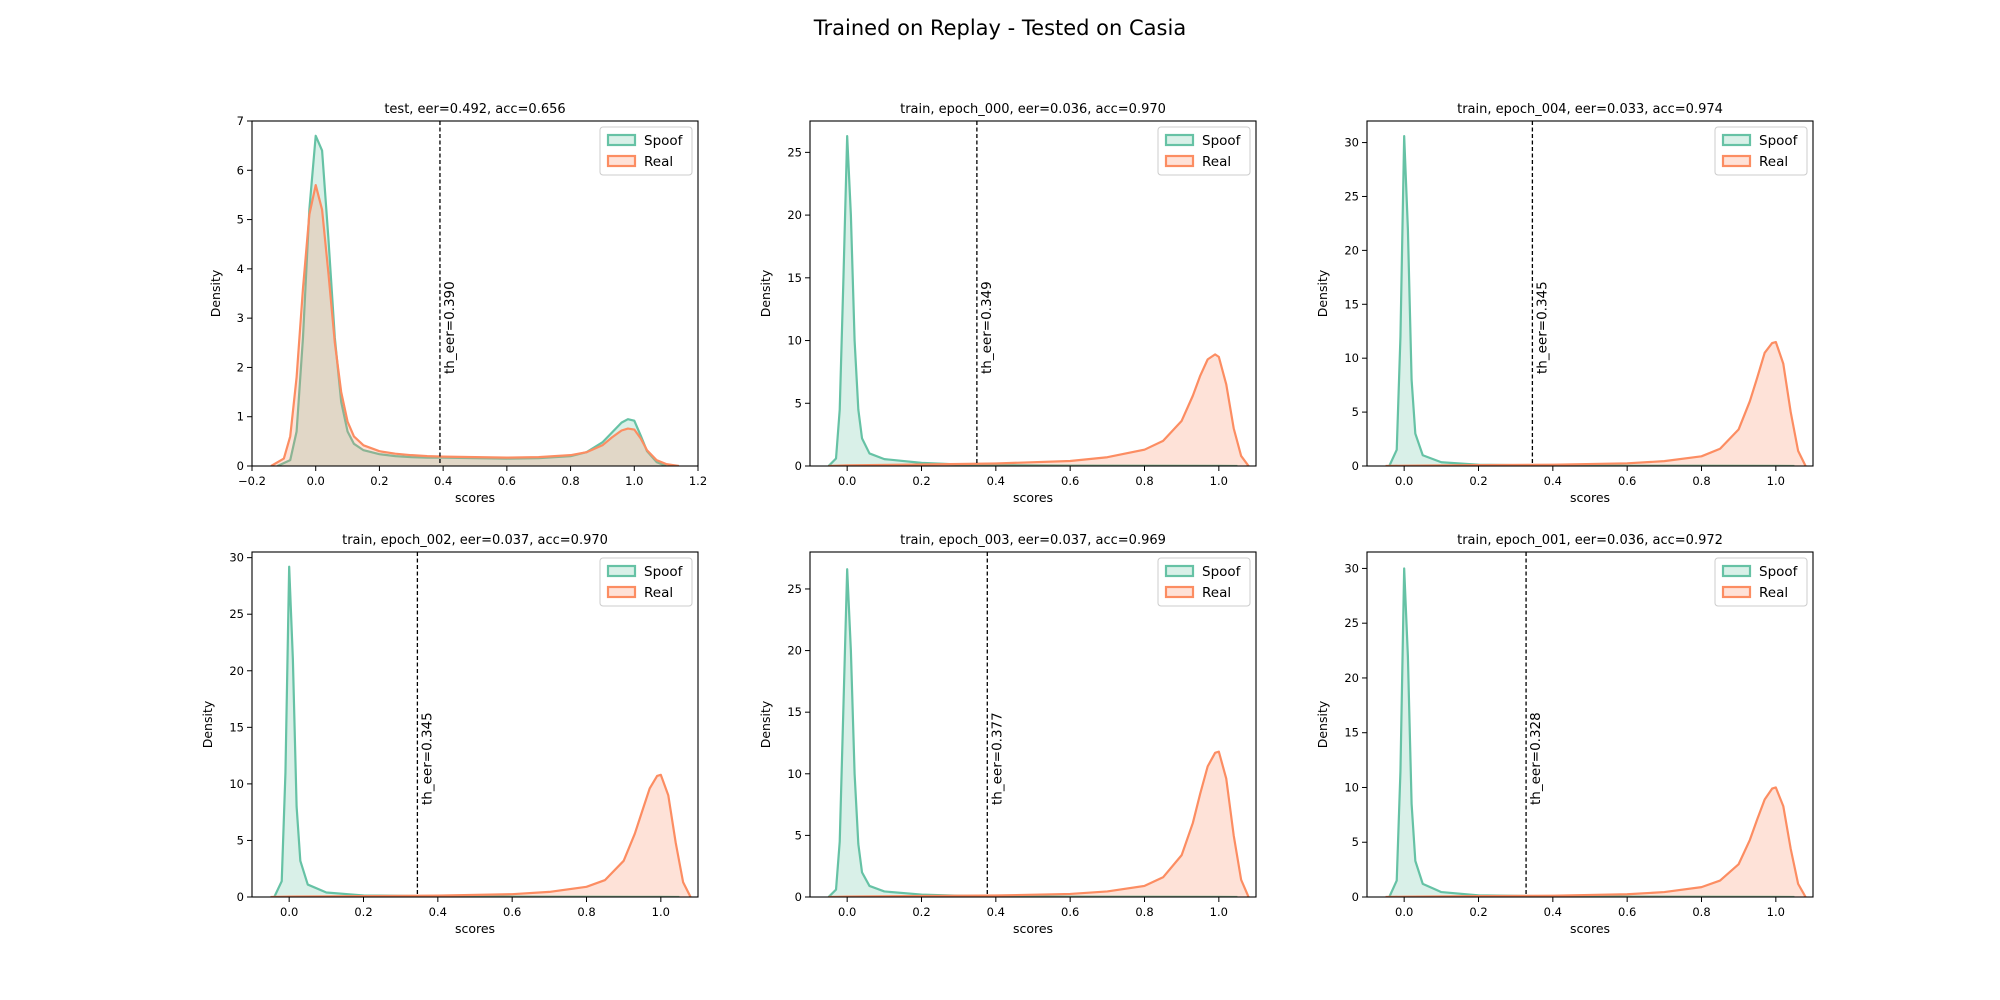  What do you see at coordinates (1536, 758) in the screenshot?
I see `threshold-label: th_eer=0.328` at bounding box center [1536, 758].